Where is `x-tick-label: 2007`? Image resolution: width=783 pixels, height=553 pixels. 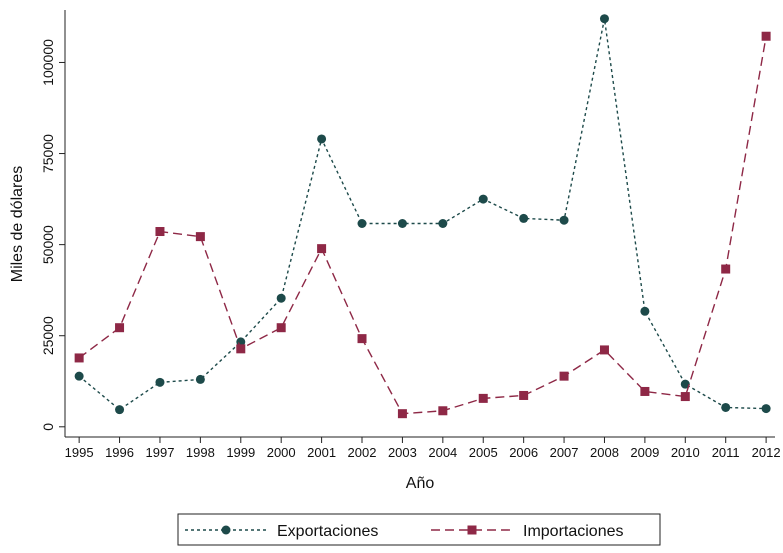
x-tick-label: 2007 is located at coordinates (564, 452).